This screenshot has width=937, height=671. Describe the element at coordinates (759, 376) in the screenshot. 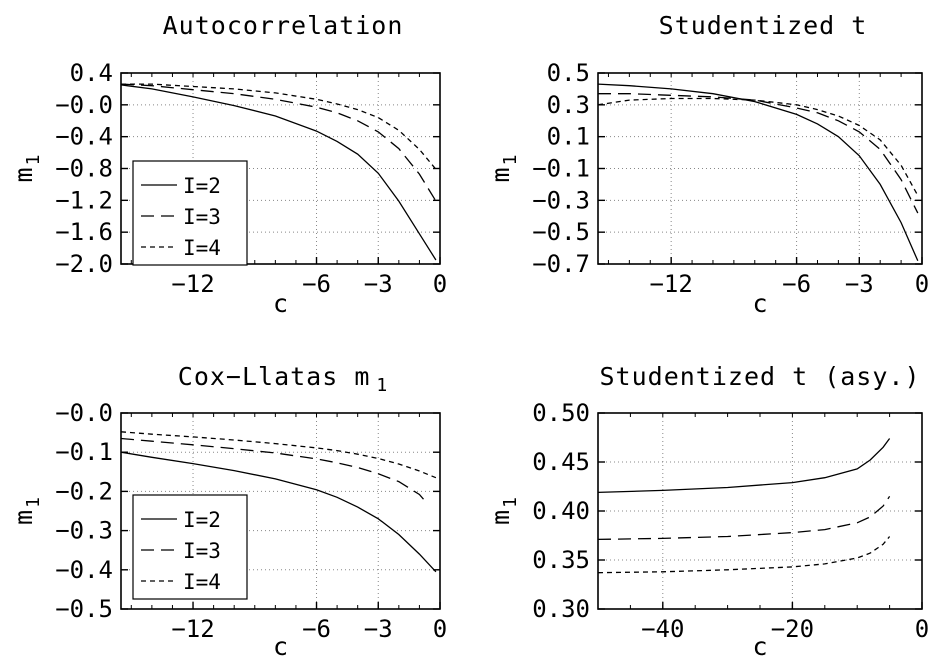

I see `chart-title: Studentized t (asy.)` at that location.